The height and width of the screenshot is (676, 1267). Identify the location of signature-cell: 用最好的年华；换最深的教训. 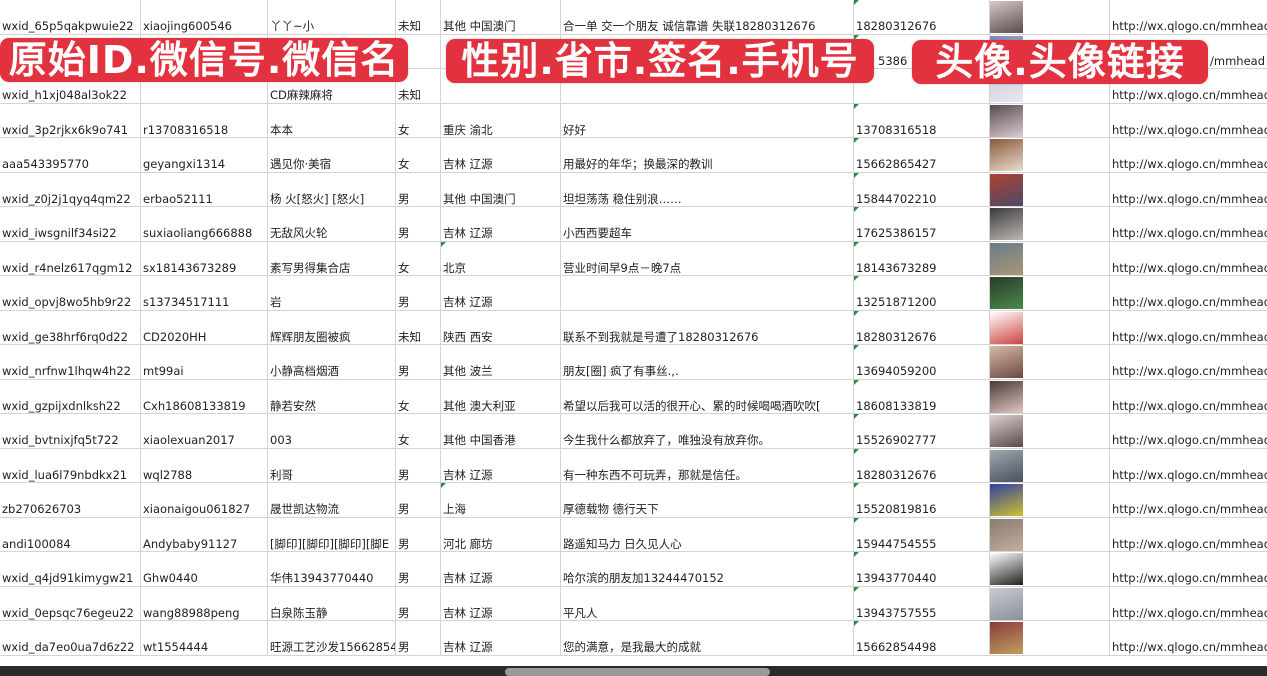
(707, 155).